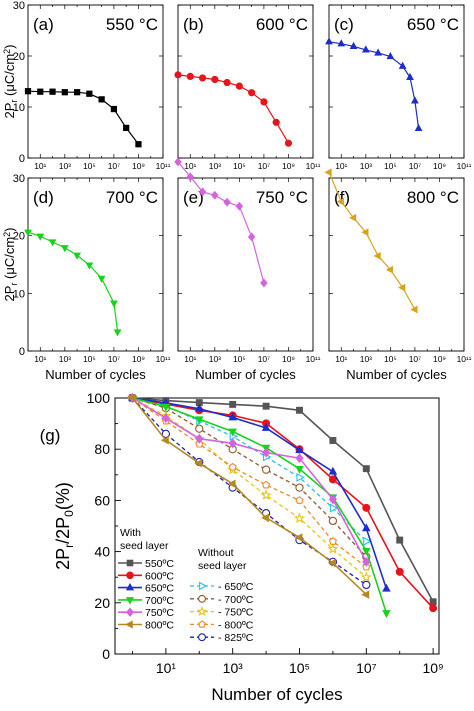 The width and height of the screenshot is (474, 711). I want to click on legend-entry: - 800ºC, so click(236, 625).